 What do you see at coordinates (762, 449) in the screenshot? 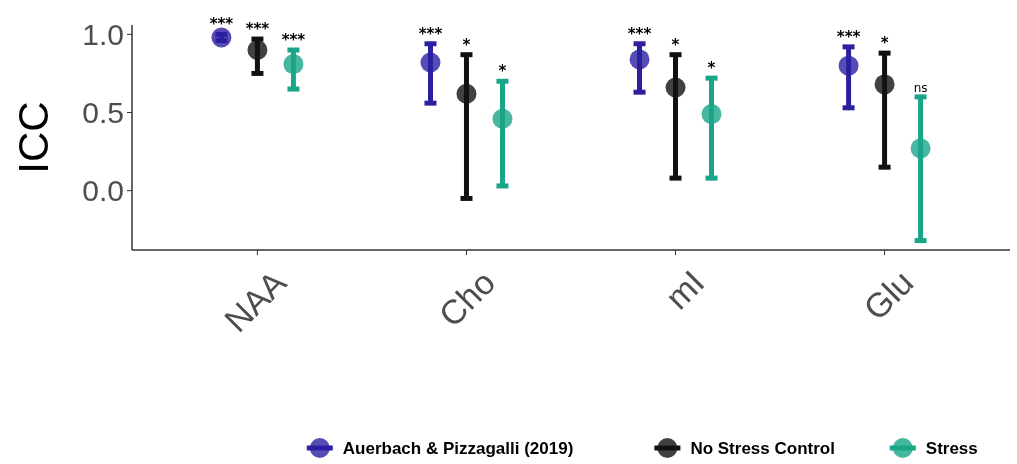
I see `legend-label: No Stress Control` at bounding box center [762, 449].